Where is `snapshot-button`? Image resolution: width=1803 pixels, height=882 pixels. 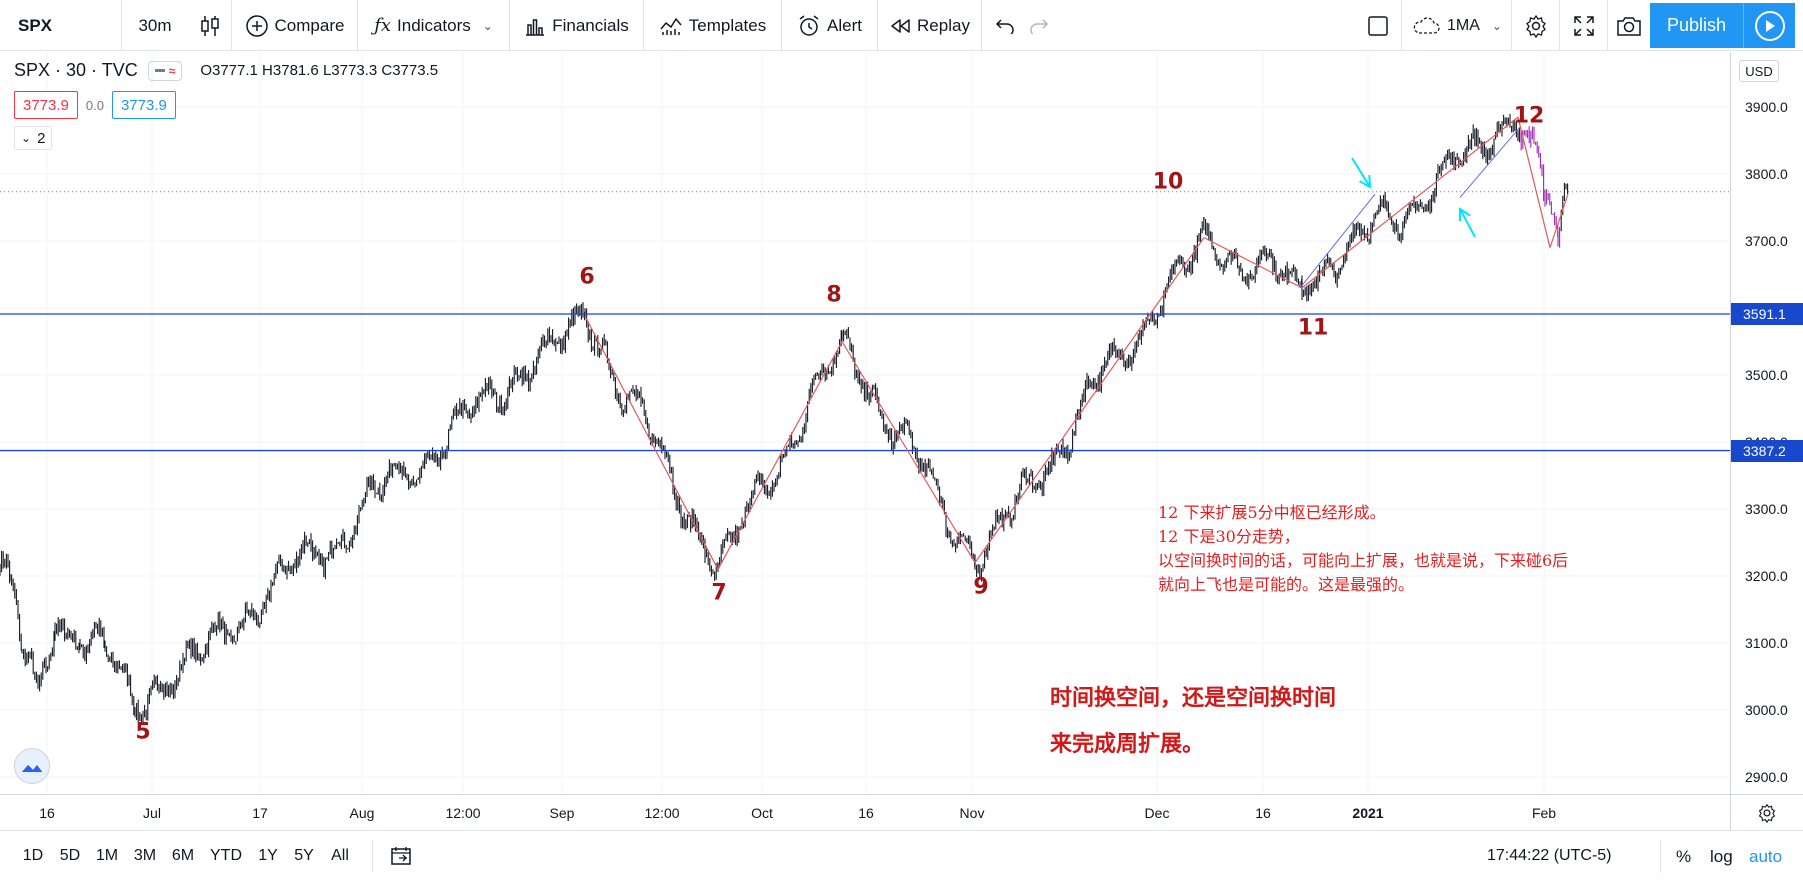
snapshot-button is located at coordinates (1629, 25).